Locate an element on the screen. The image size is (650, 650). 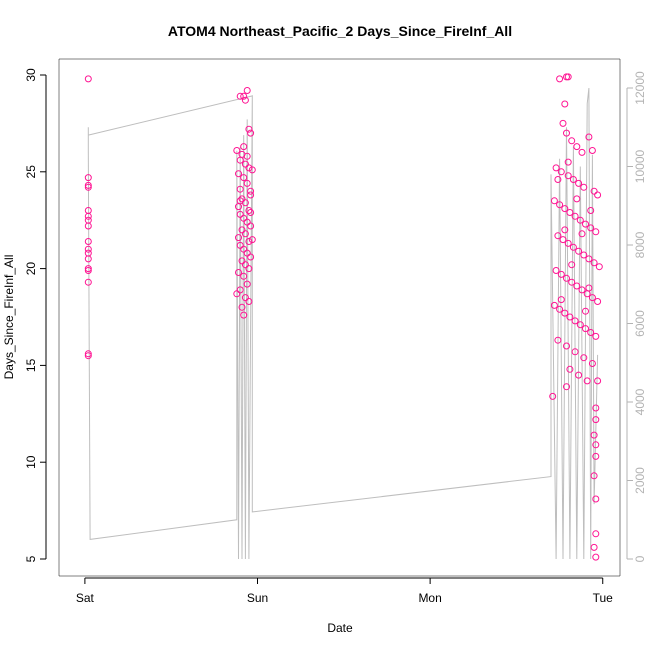
left-tick-label: 20 is located at coordinates (31, 269).